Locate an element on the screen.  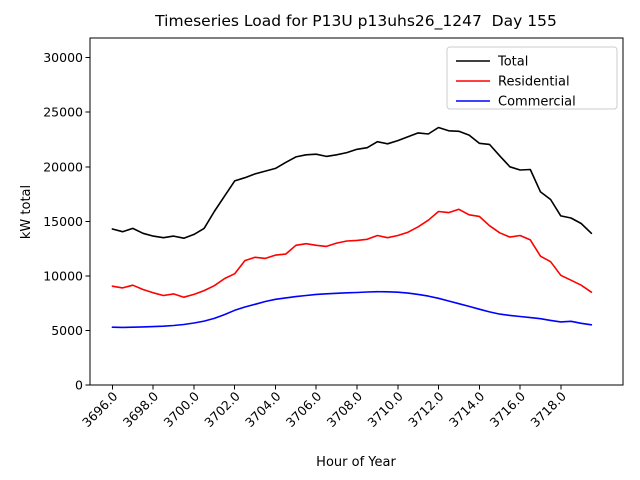
legend-box is located at coordinates (532, 78).